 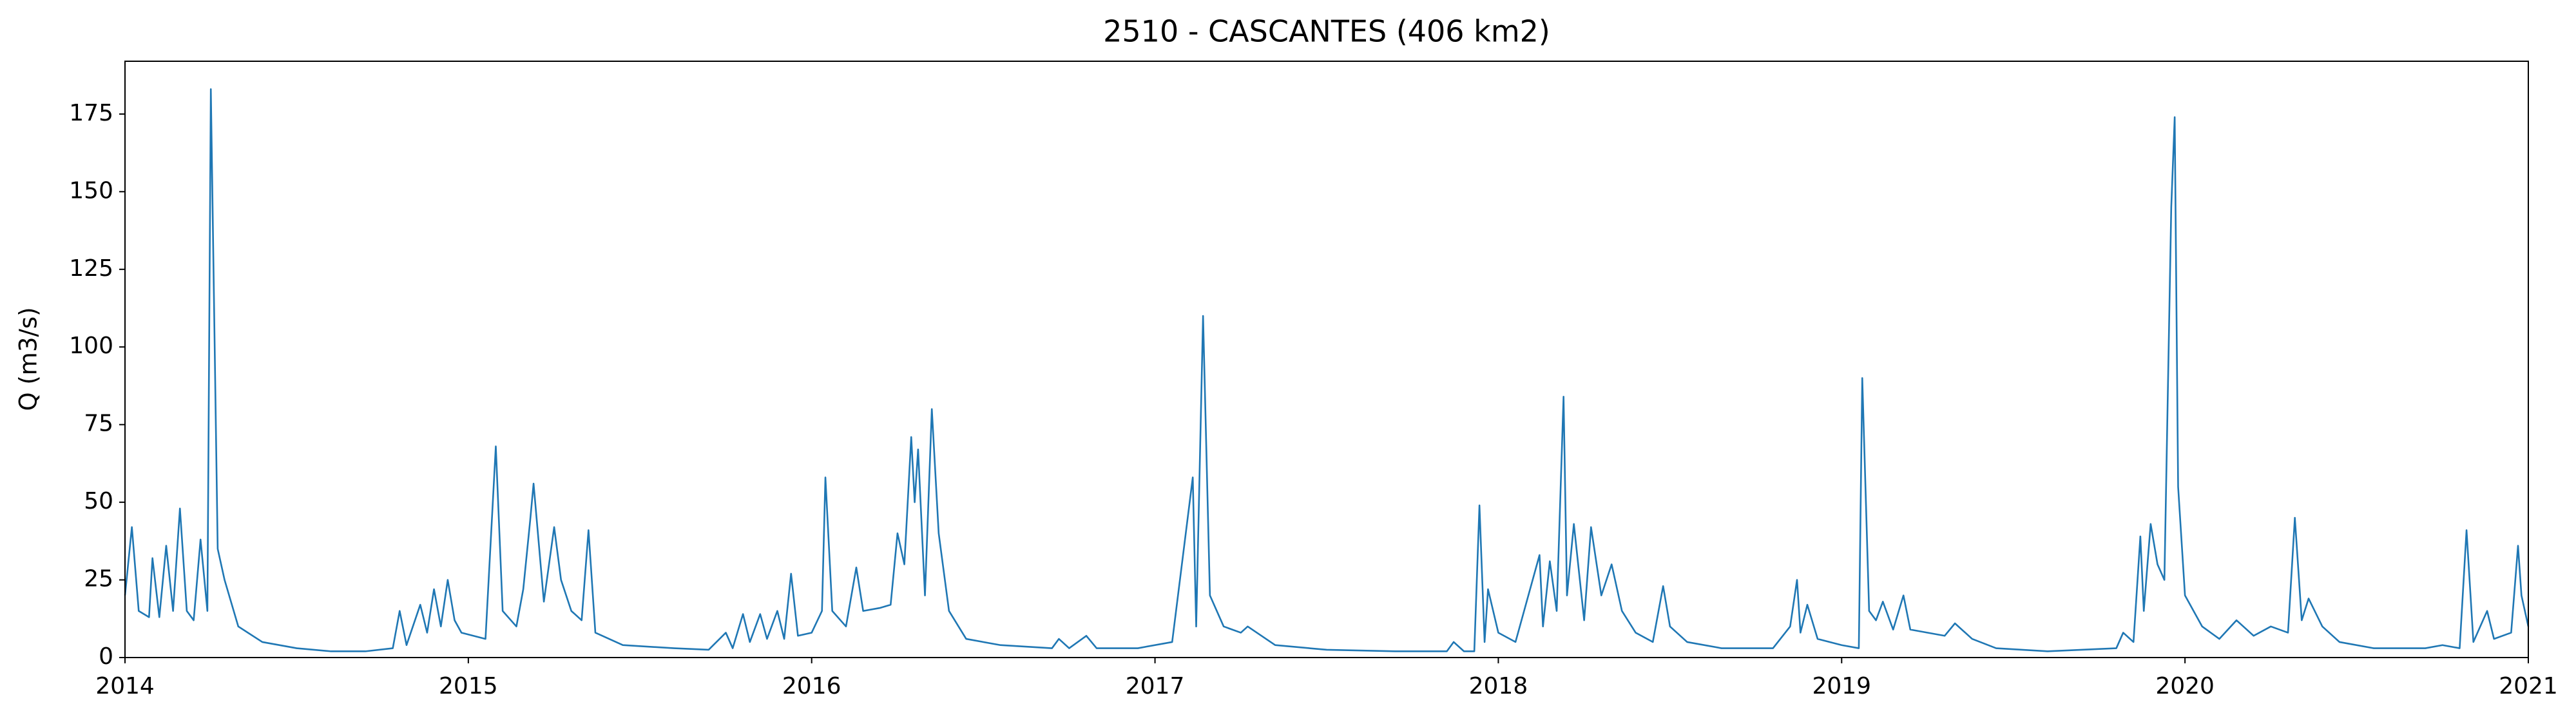 What do you see at coordinates (2529, 686) in the screenshot?
I see `x-tick-label: 2021` at bounding box center [2529, 686].